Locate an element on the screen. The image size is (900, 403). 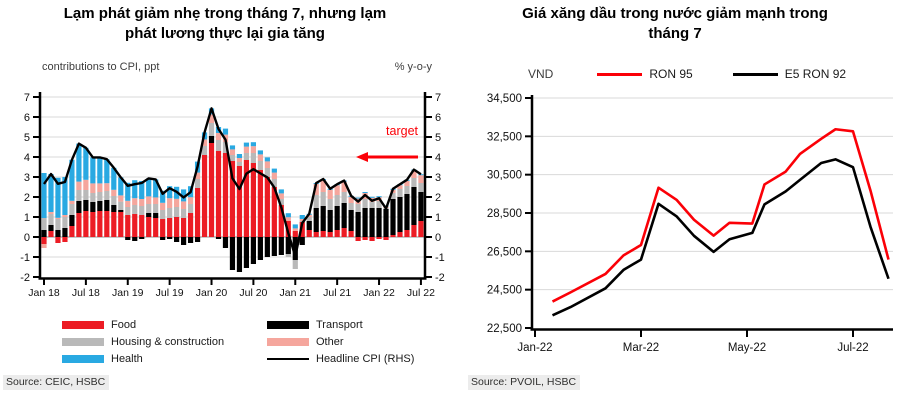
y-tick-label: 32,500 is located at coordinates (504, 137).